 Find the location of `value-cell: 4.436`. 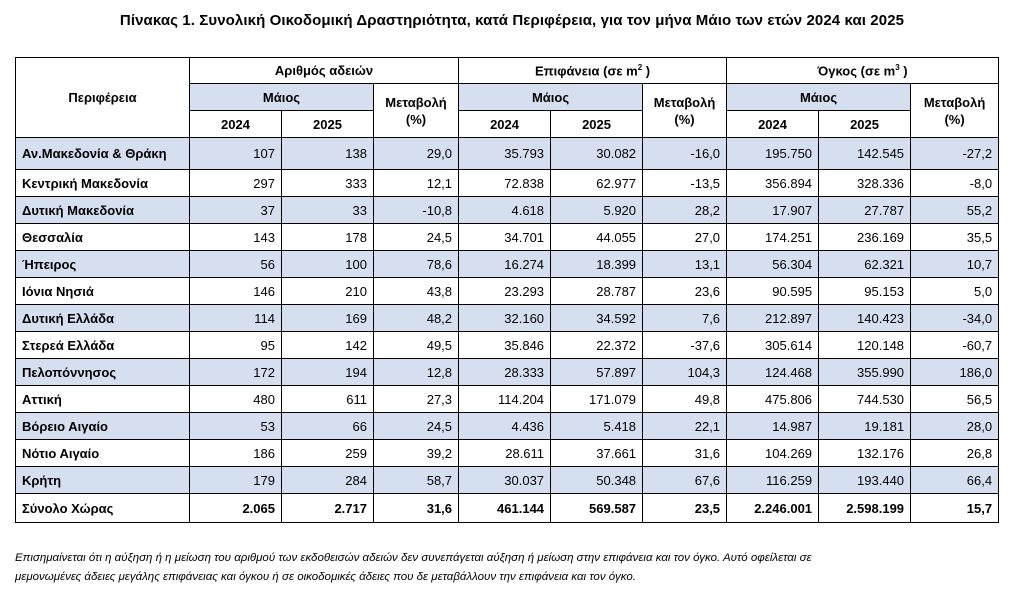

value-cell: 4.436 is located at coordinates (505, 426).